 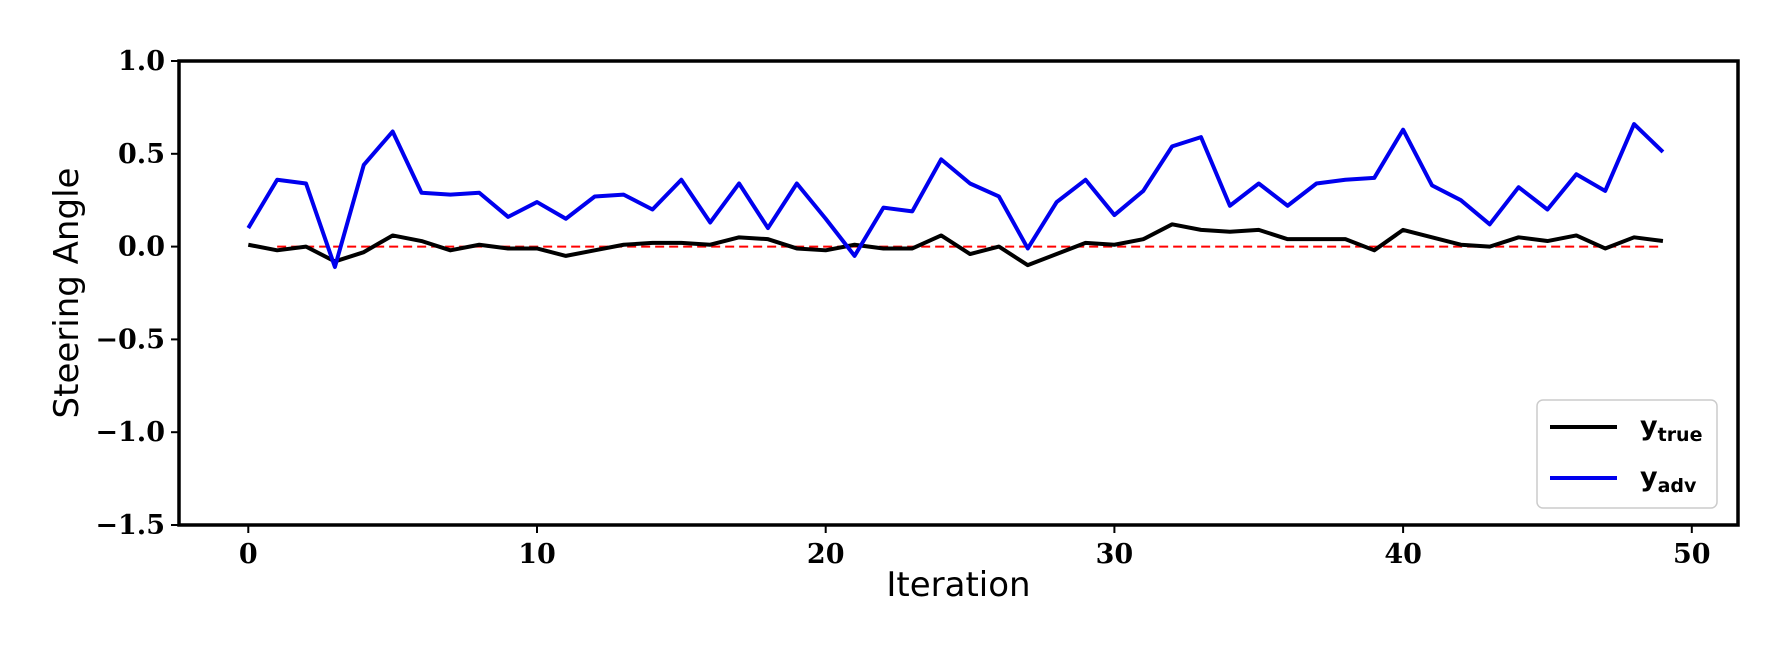 What do you see at coordinates (1115, 554) in the screenshot?
I see `x-tick-label: 30` at bounding box center [1115, 554].